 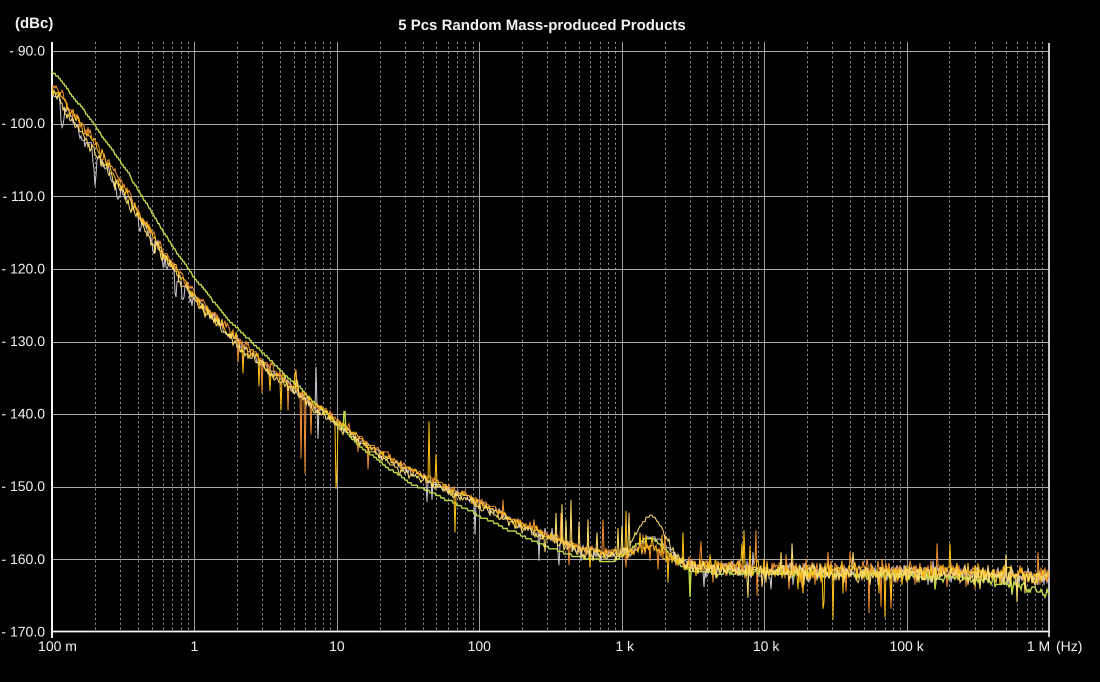 I want to click on svg-text: - 160.0, so click(x=23, y=559).